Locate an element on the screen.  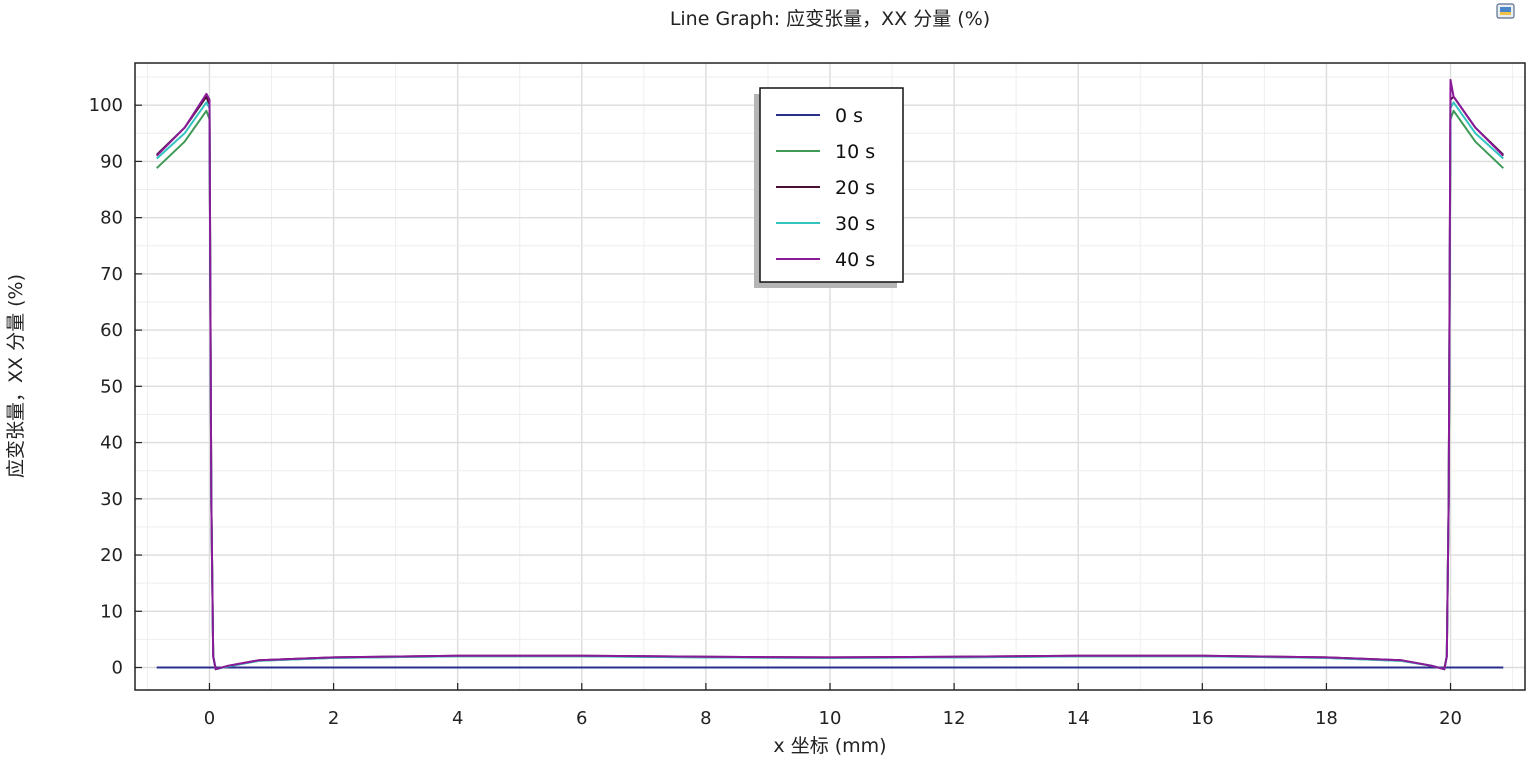
x-tick-label: 18 is located at coordinates (1326, 718).